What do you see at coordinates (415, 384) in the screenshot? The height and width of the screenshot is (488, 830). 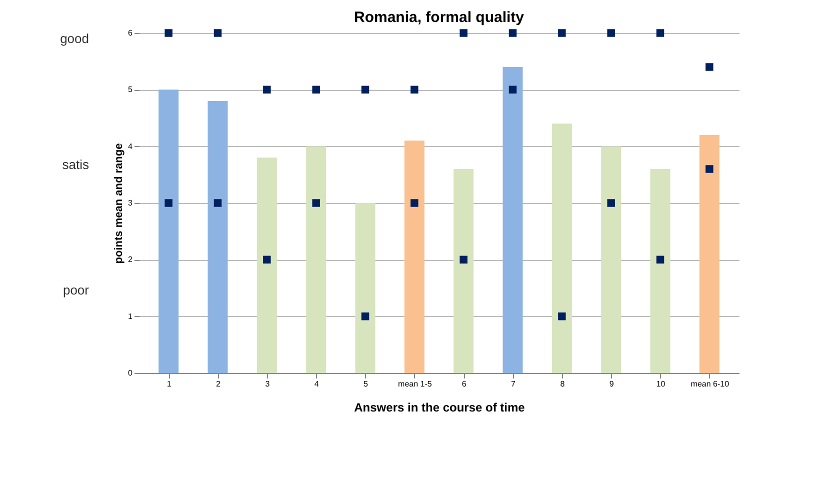 I see `x-tick-label: mean 1-5` at bounding box center [415, 384].